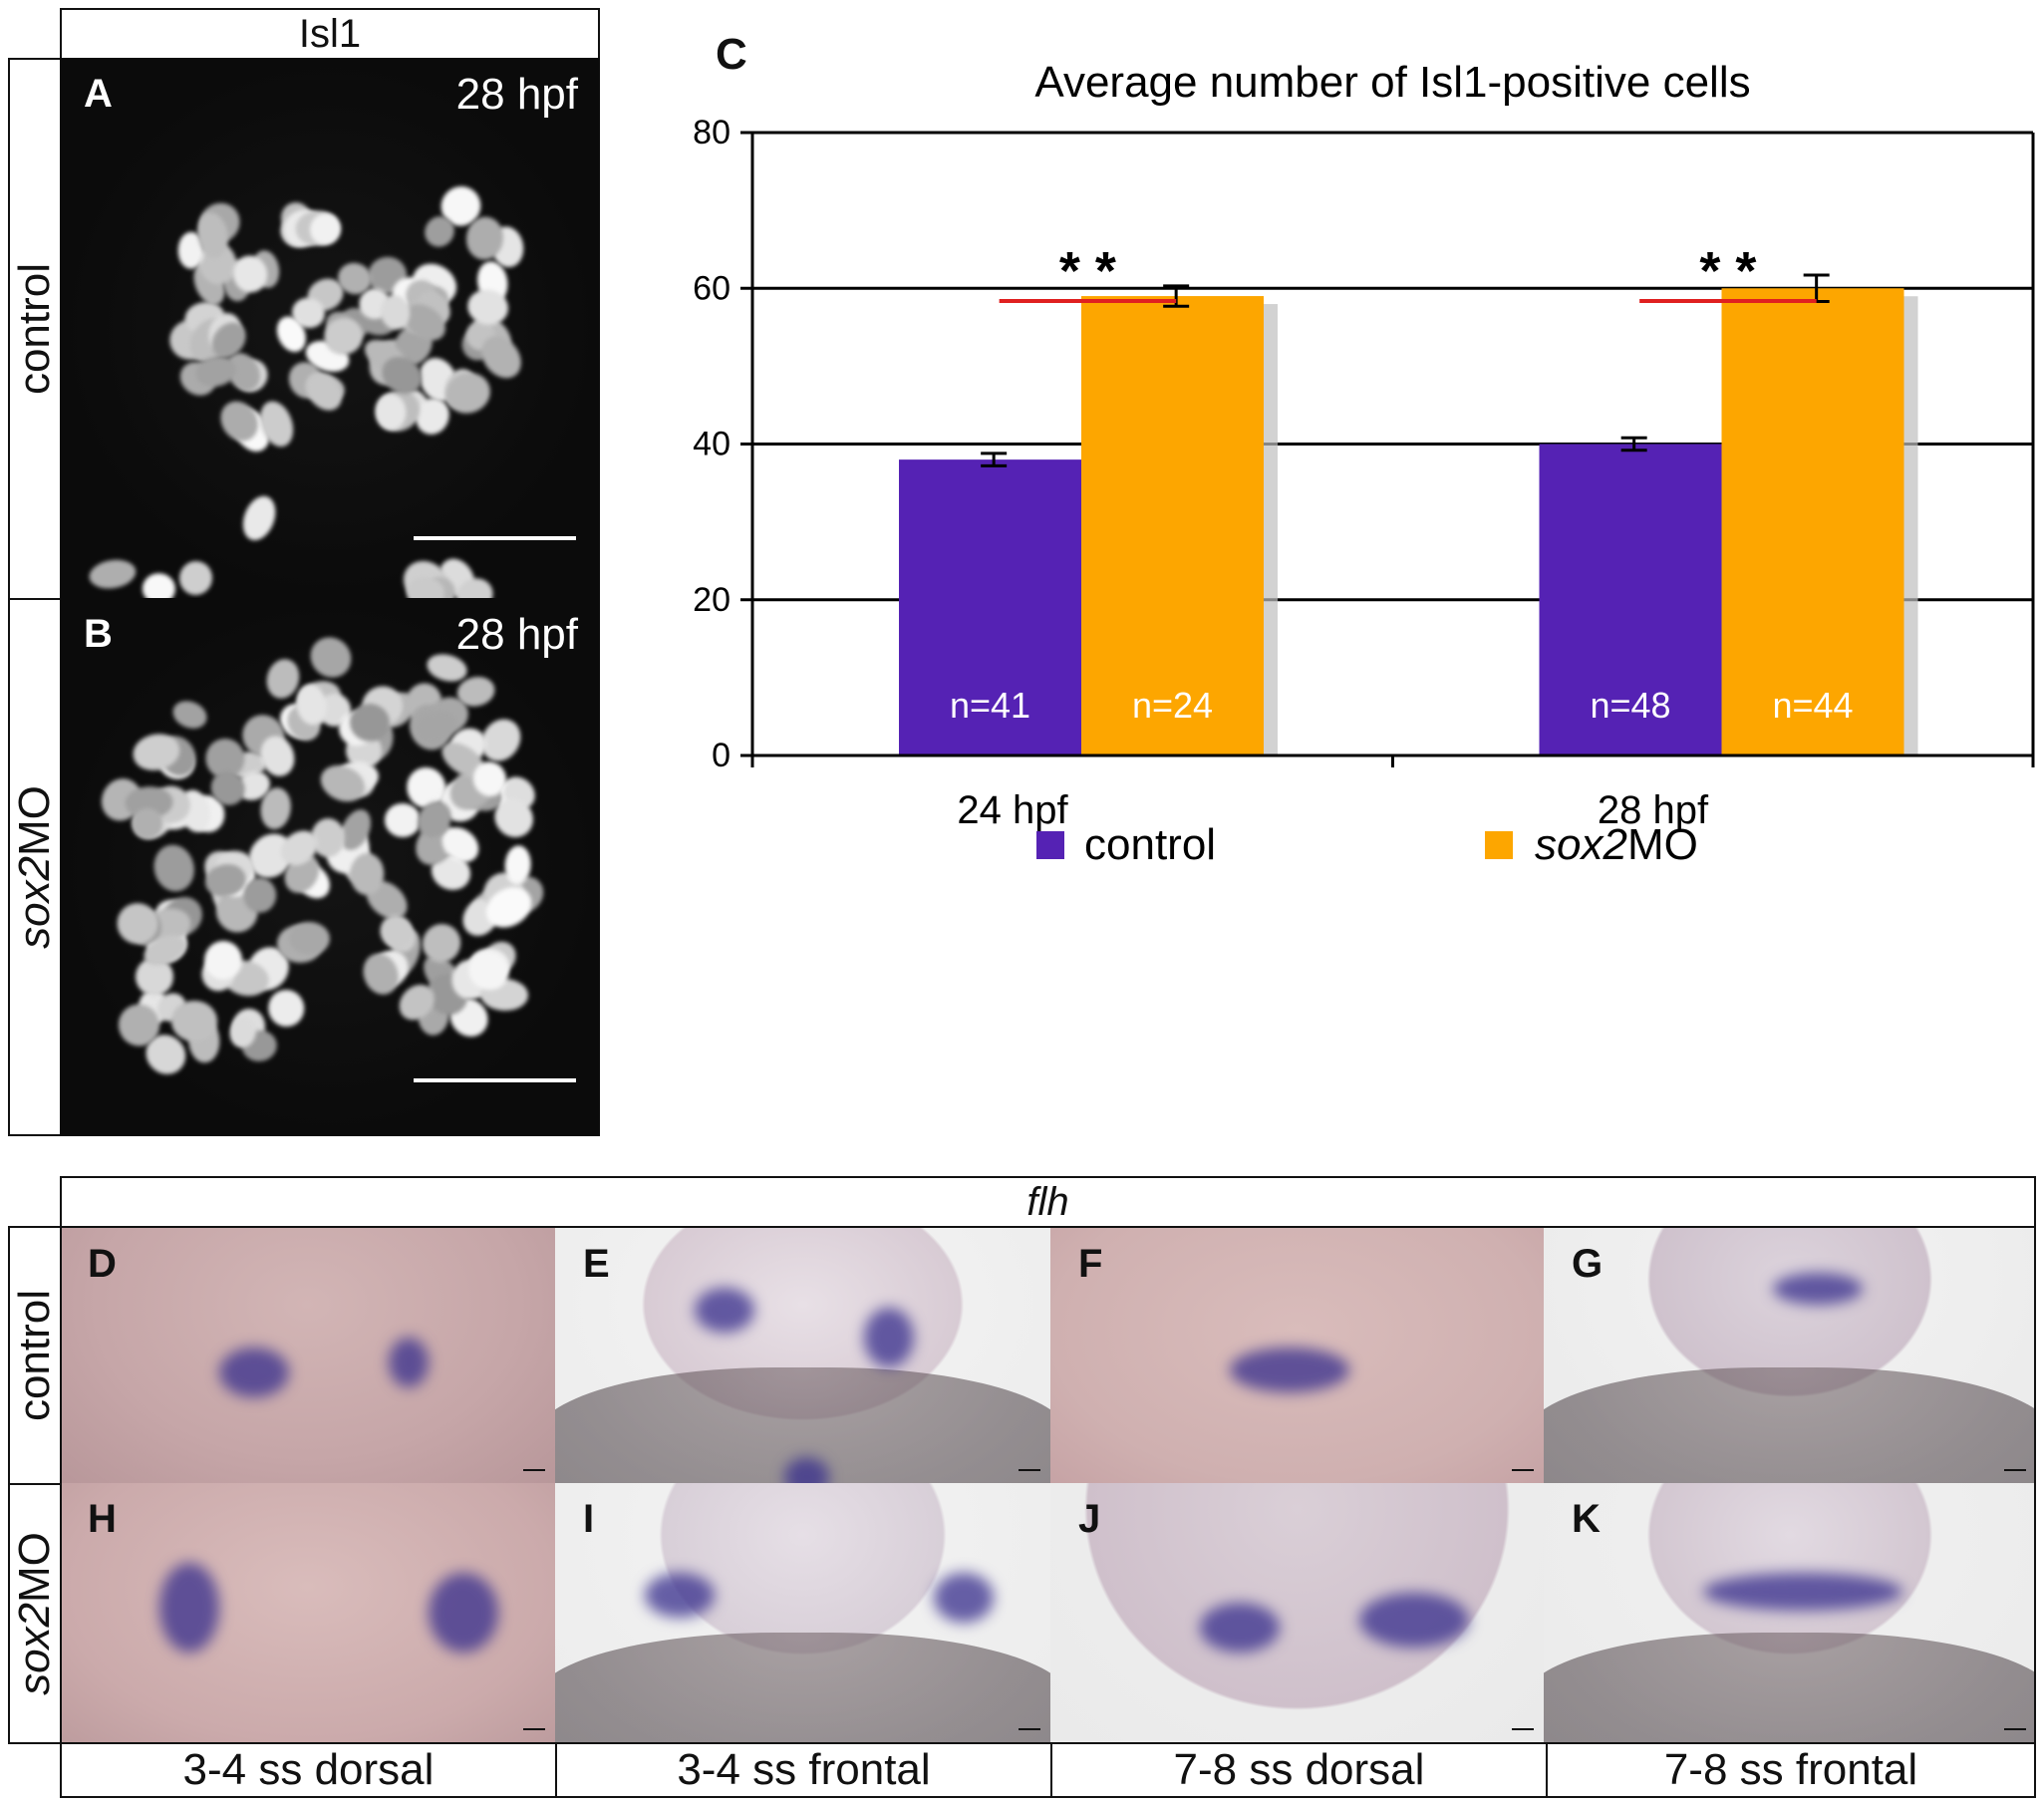 Image resolution: width=2044 pixels, height=1804 pixels. Describe the element at coordinates (1392, 83) in the screenshot. I see `chart-title: Average number of Isl1-positive cells` at that location.